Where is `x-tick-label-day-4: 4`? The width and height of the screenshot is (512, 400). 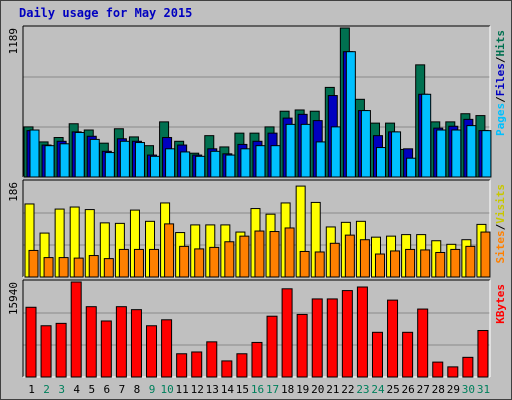
x-tick-label-day-4: 4 is located at coordinates (76, 389).